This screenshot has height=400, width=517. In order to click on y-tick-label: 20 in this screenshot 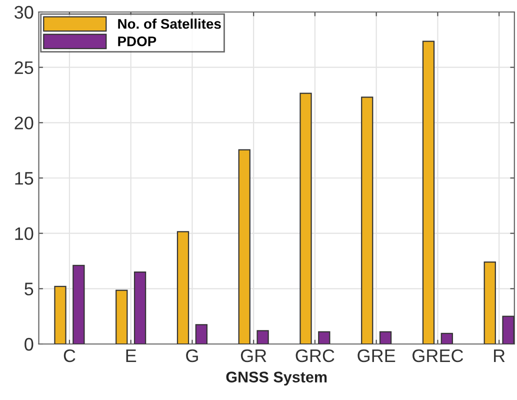, I will do `click(24, 123)`.